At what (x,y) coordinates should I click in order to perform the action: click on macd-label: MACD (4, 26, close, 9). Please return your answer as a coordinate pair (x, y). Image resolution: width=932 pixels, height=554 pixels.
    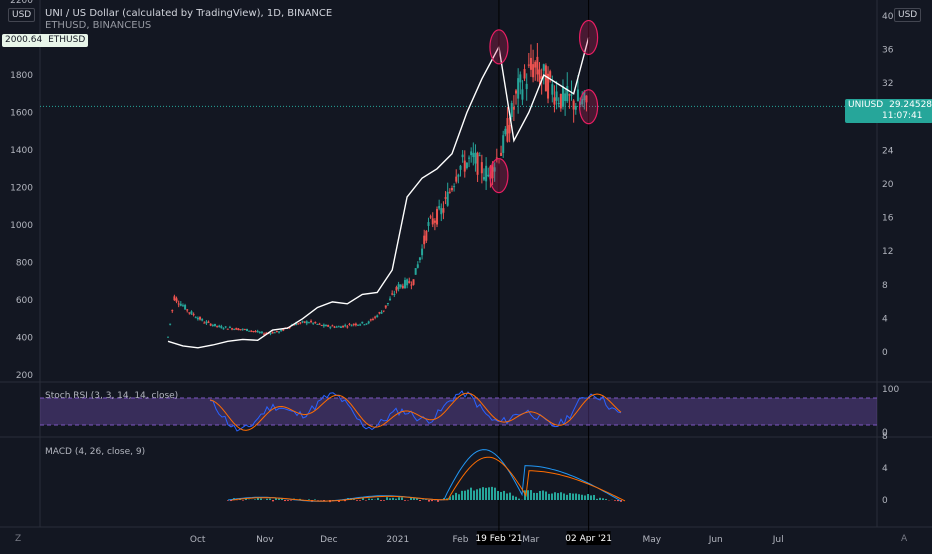
    Looking at the image, I should click on (95, 452).